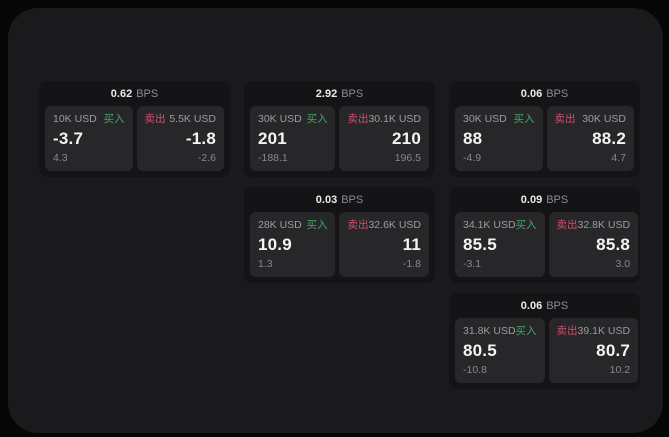 Image resolution: width=669 pixels, height=437 pixels. What do you see at coordinates (489, 225) in the screenshot?
I see `buy-amount: 34.1K USD` at bounding box center [489, 225].